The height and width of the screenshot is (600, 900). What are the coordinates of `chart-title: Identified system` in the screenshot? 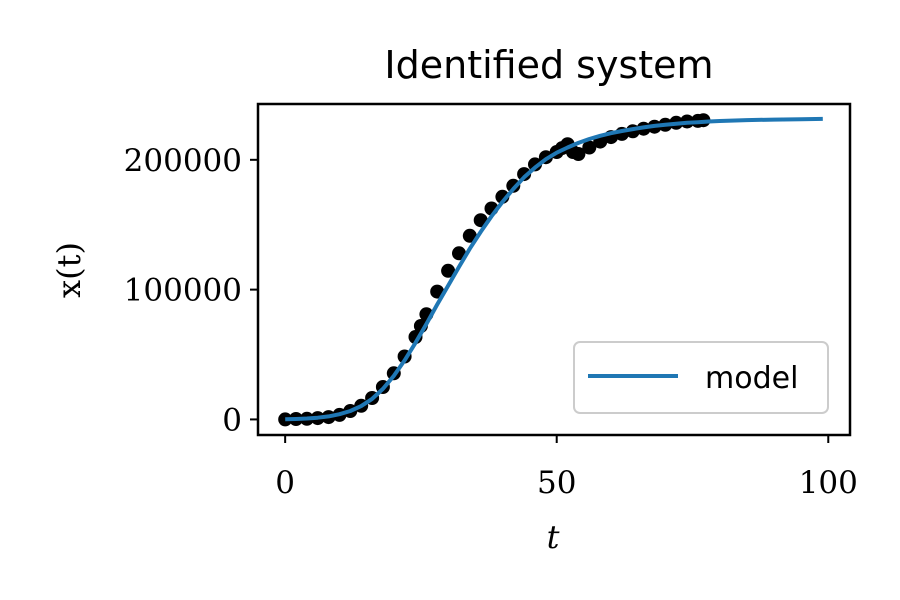 It's located at (548, 65).